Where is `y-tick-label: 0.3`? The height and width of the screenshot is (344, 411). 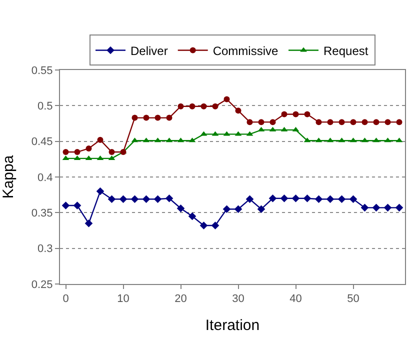
y-tick-label: 0.3 is located at coordinates (45, 249).